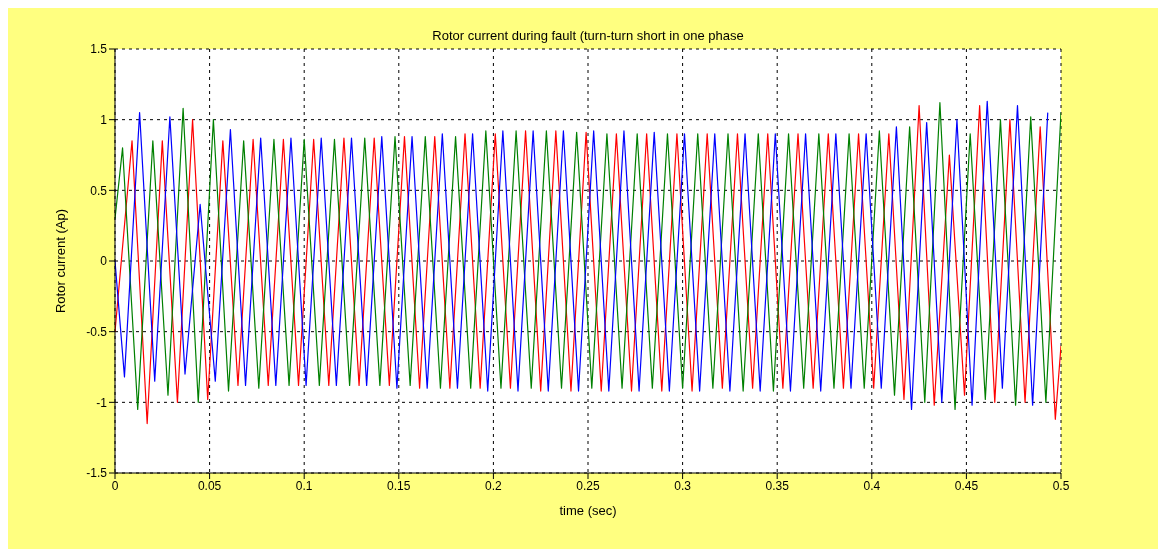 Image resolution: width=1158 pixels, height=549 pixels. Describe the element at coordinates (99, 49) in the screenshot. I see `y-tick-label: 1.5` at that location.